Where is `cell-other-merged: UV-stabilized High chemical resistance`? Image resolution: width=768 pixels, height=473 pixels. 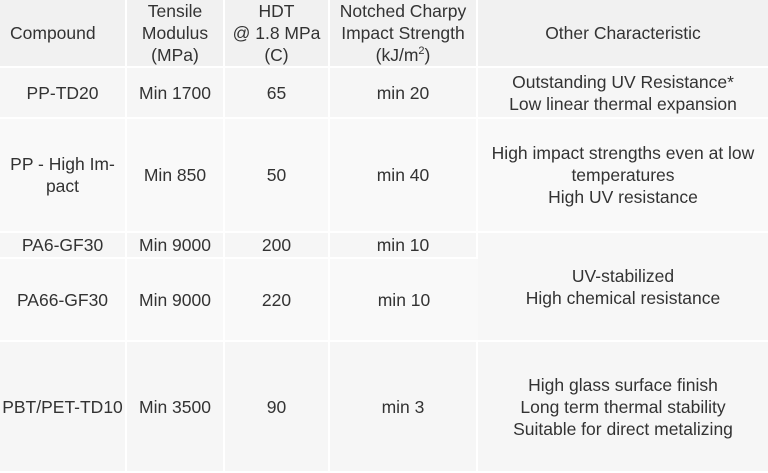
cell-other-merged: UV-stabilized High chemical resistance is located at coordinates (623, 287).